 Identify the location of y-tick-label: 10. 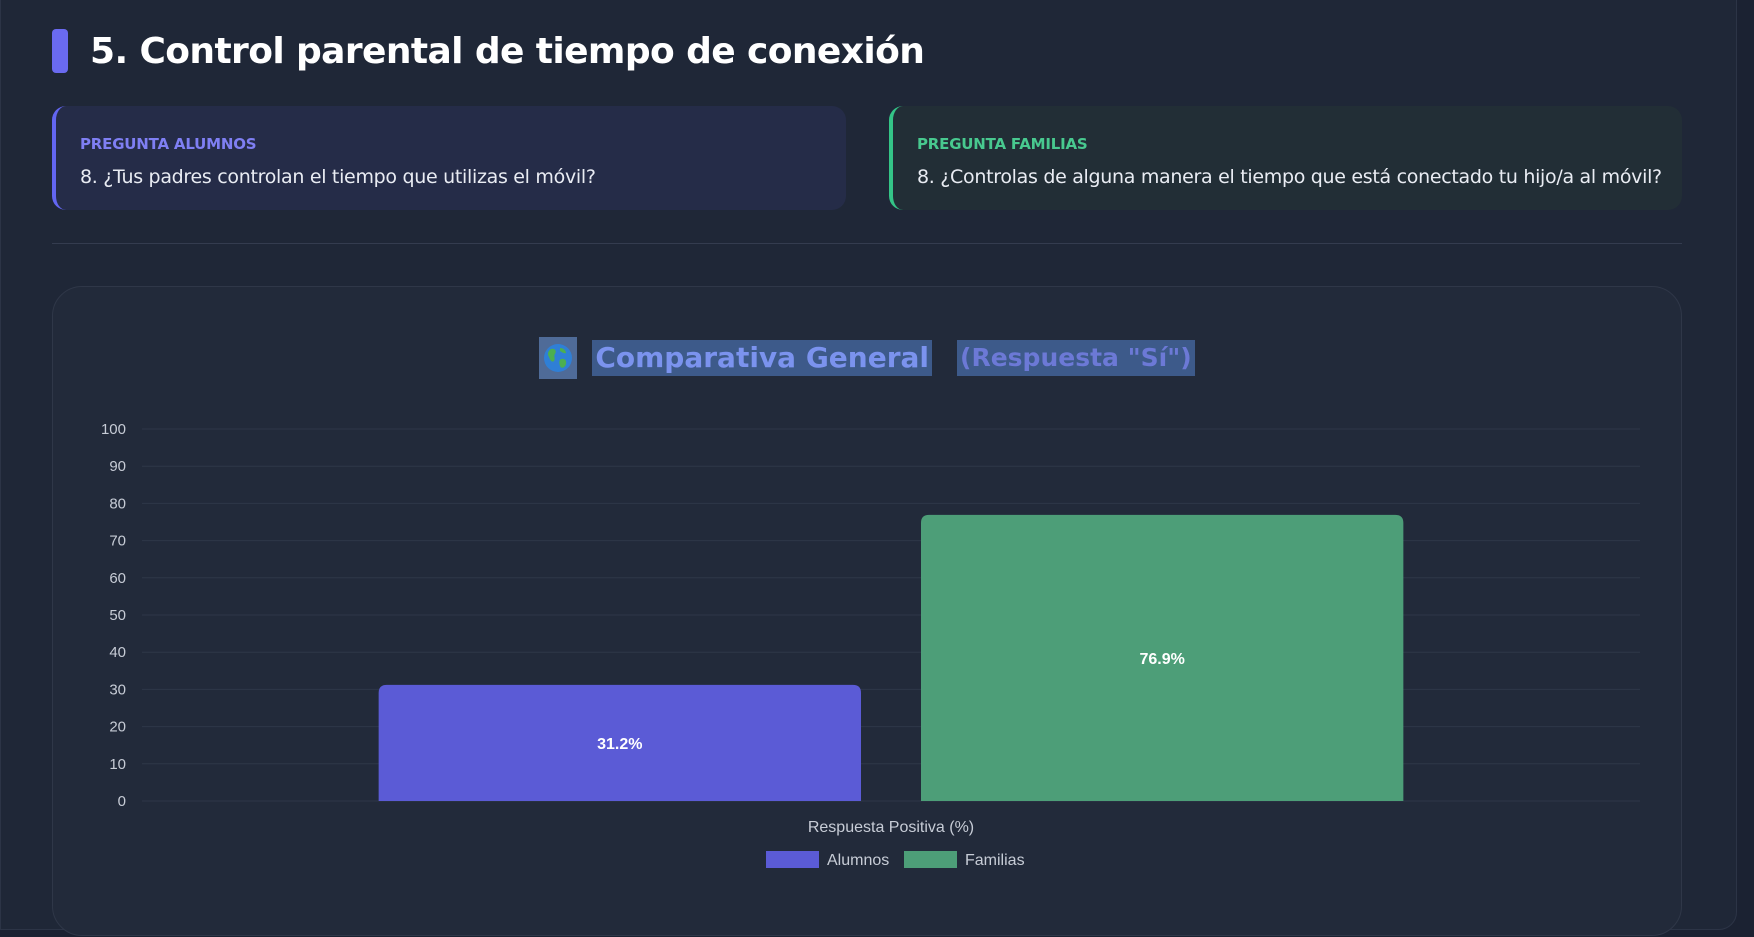
(117, 764).